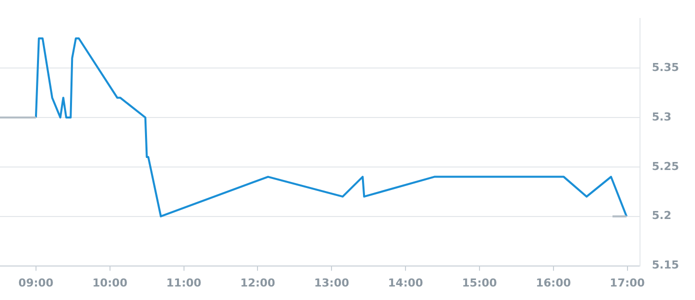 The height and width of the screenshot is (300, 695). I want to click on x-tick-label: 13:00, so click(332, 283).